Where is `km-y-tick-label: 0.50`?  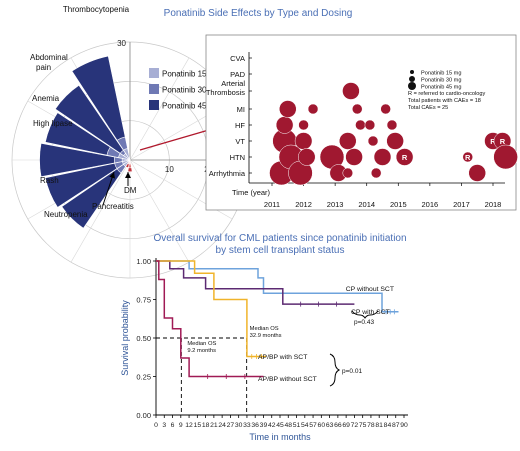
km-y-tick-label: 0.50 is located at coordinates (143, 338).